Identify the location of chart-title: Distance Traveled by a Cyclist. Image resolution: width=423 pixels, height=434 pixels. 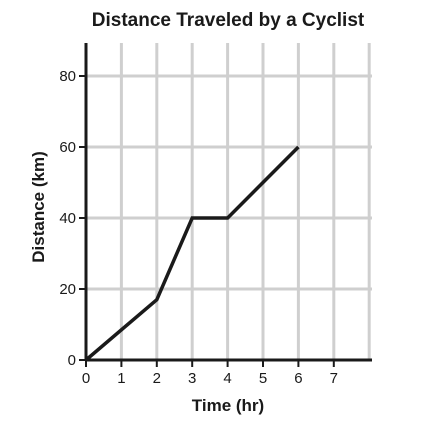
(228, 20).